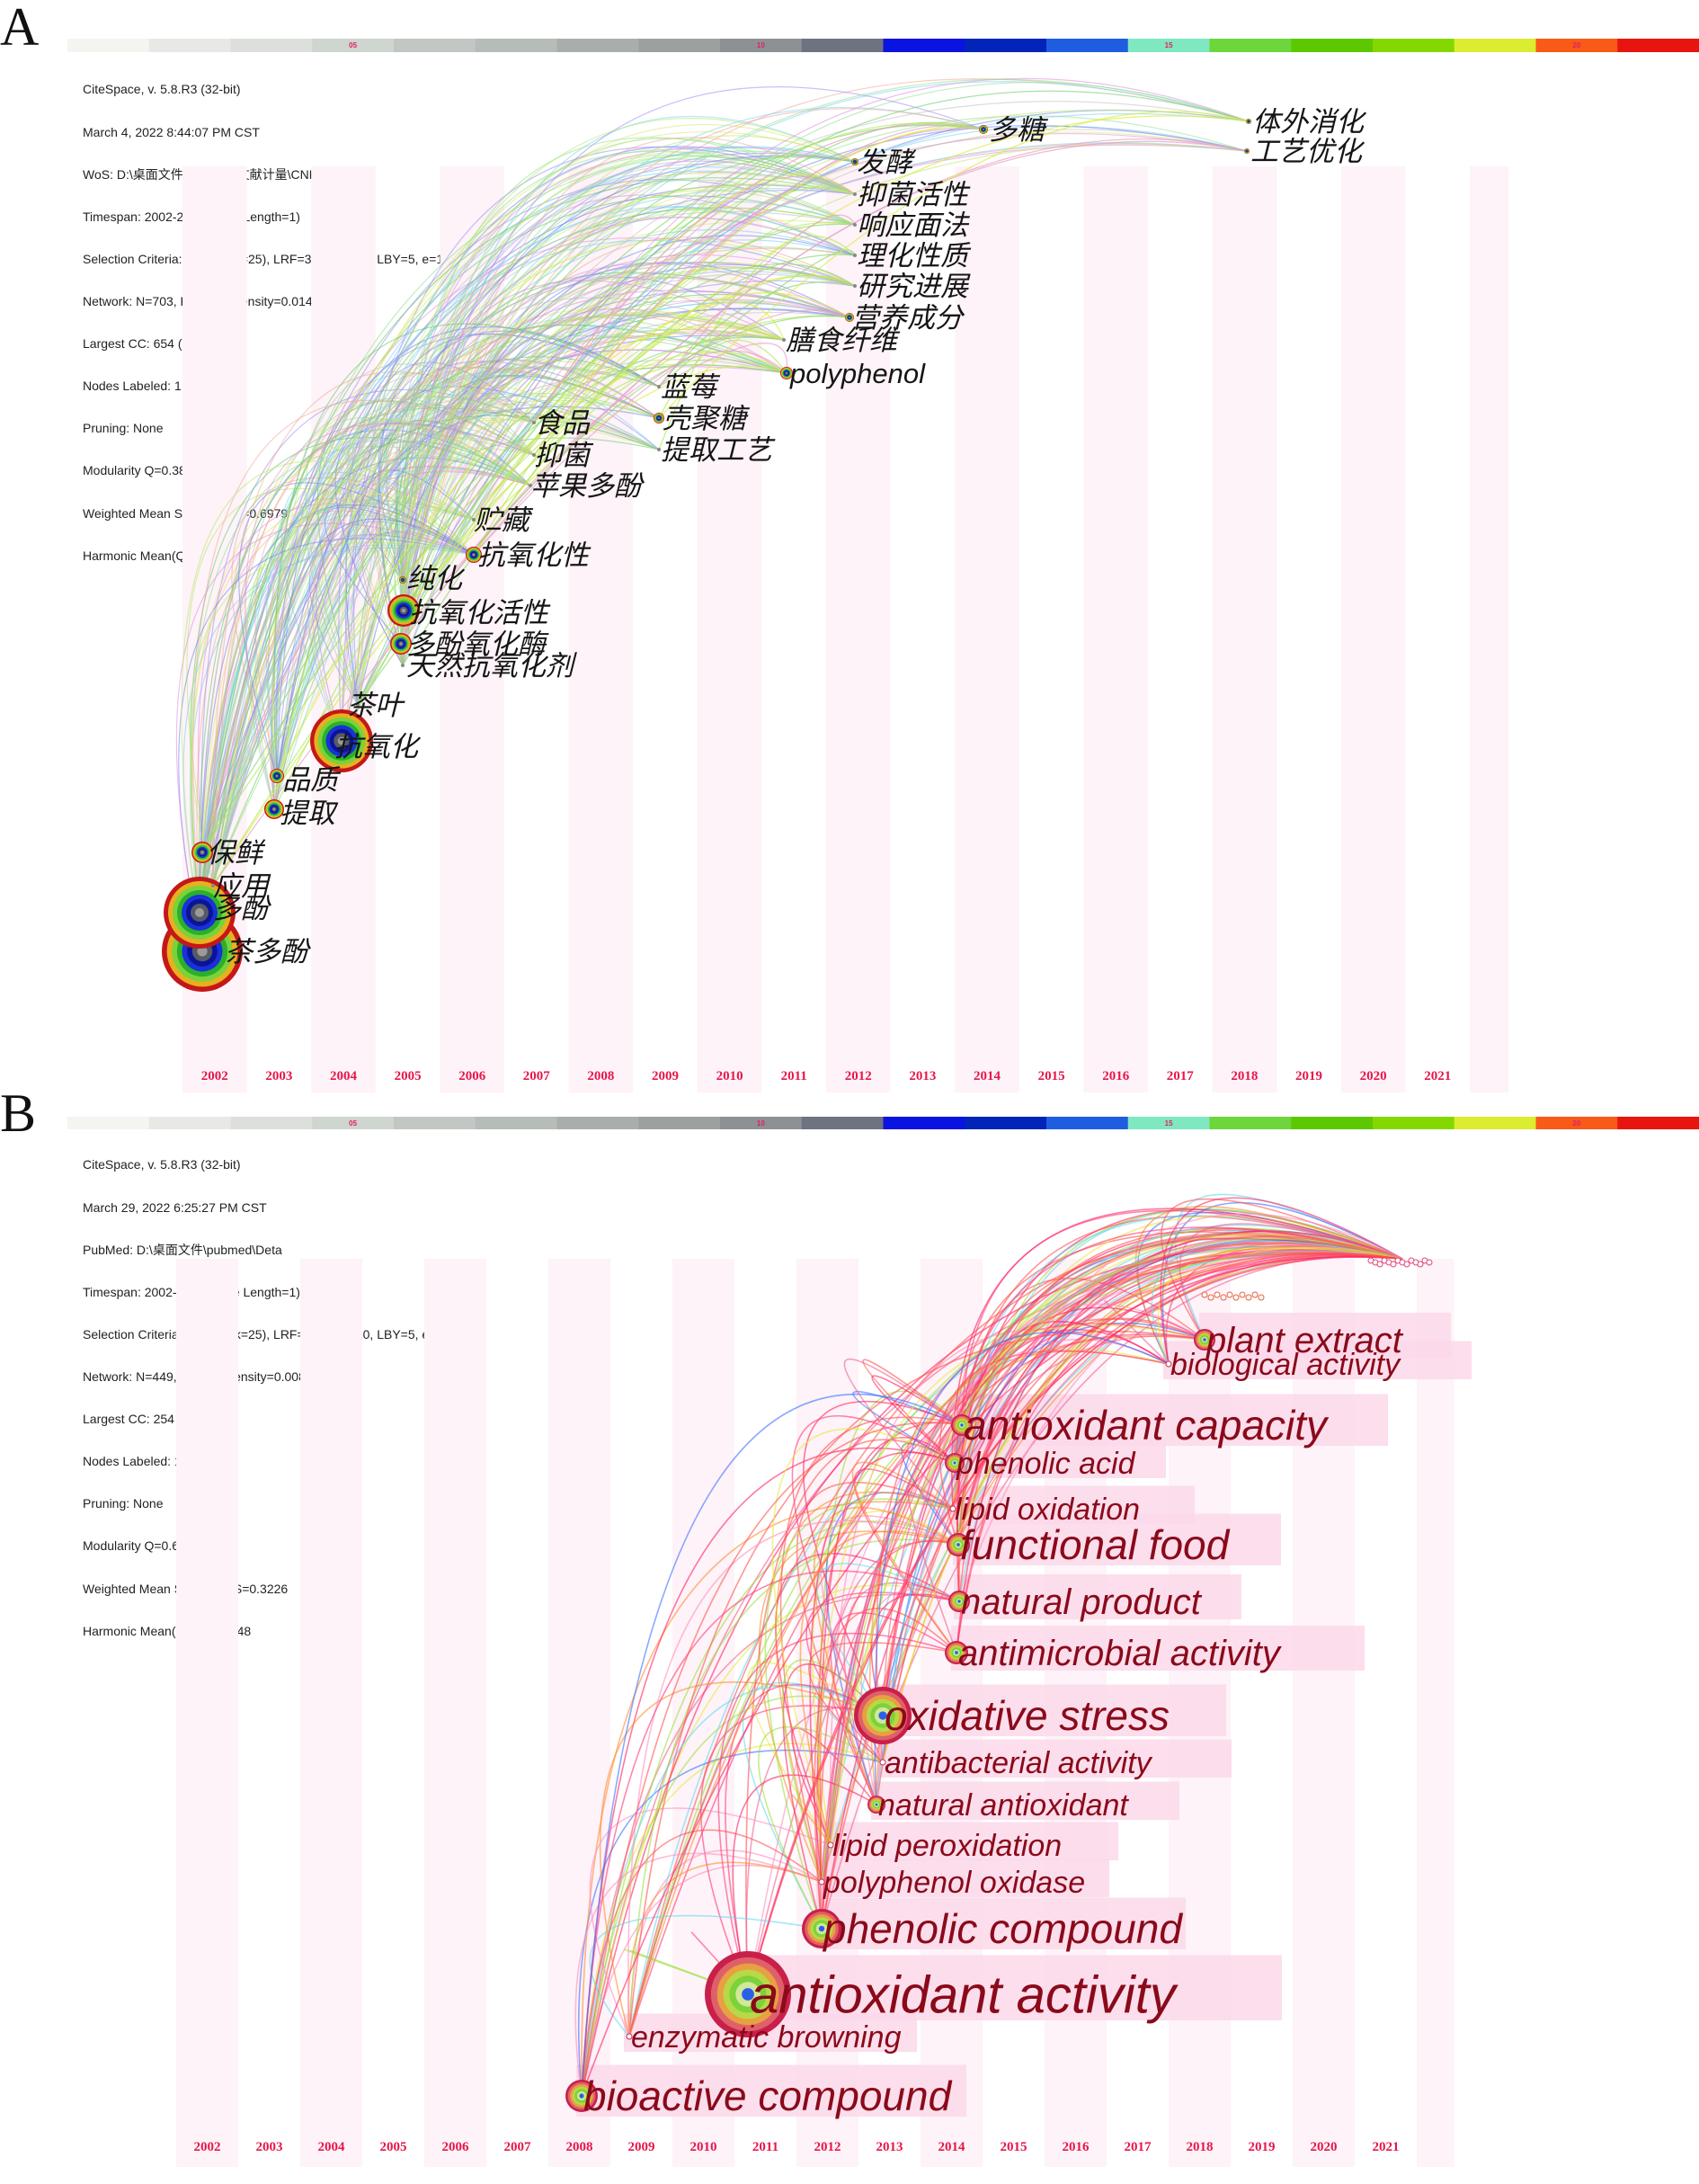 The height and width of the screenshot is (2184, 1699). I want to click on year-label: 2015, so click(1051, 1076).